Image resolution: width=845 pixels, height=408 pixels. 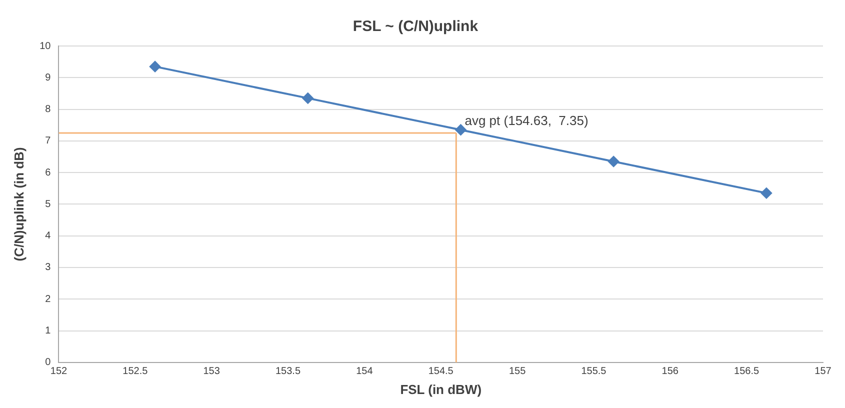 What do you see at coordinates (517, 372) in the screenshot?
I see `x-tick-label: 155` at bounding box center [517, 372].